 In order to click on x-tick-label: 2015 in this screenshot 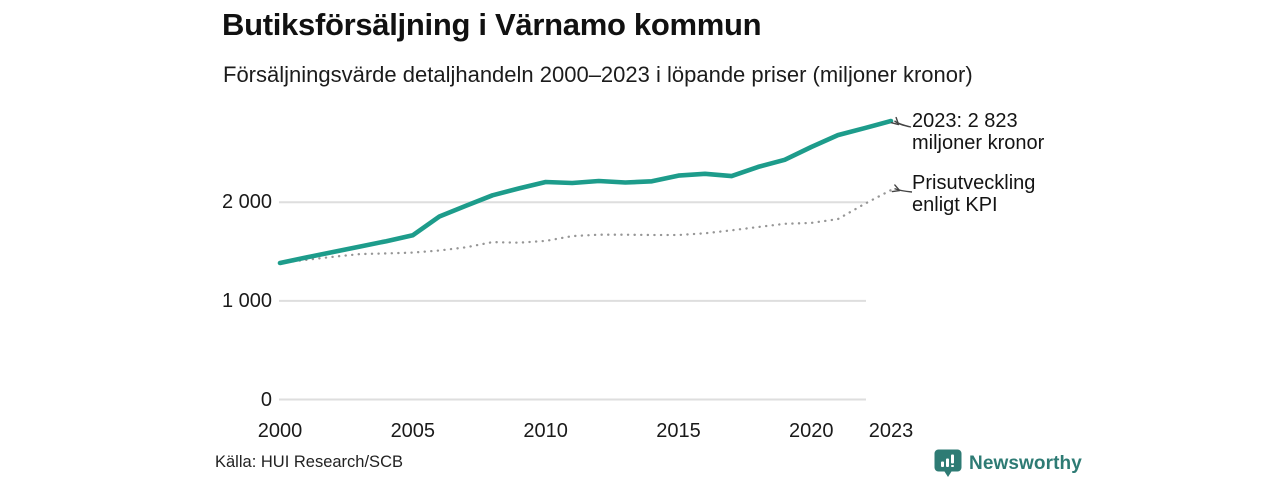, I will do `click(678, 431)`.